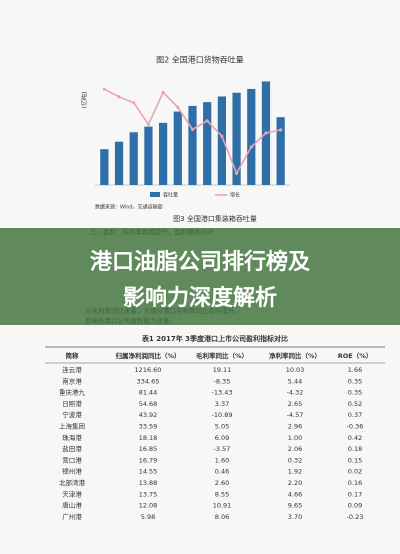  What do you see at coordinates (355, 506) in the screenshot?
I see `table-cell: 0.09` at bounding box center [355, 506].